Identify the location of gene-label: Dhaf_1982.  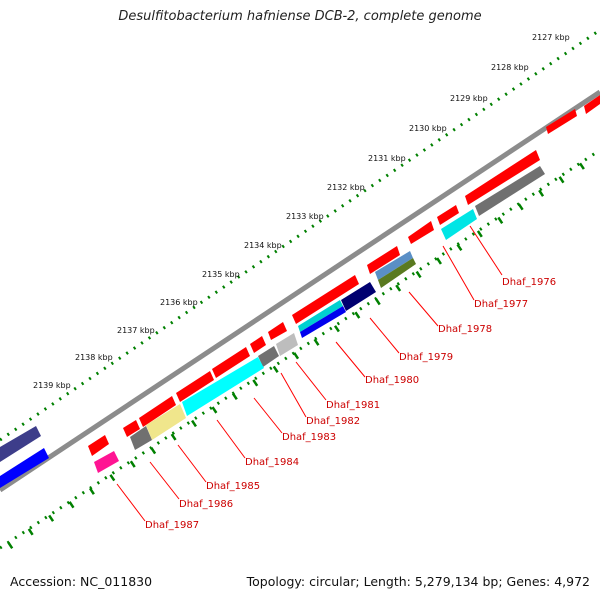
(333, 421).